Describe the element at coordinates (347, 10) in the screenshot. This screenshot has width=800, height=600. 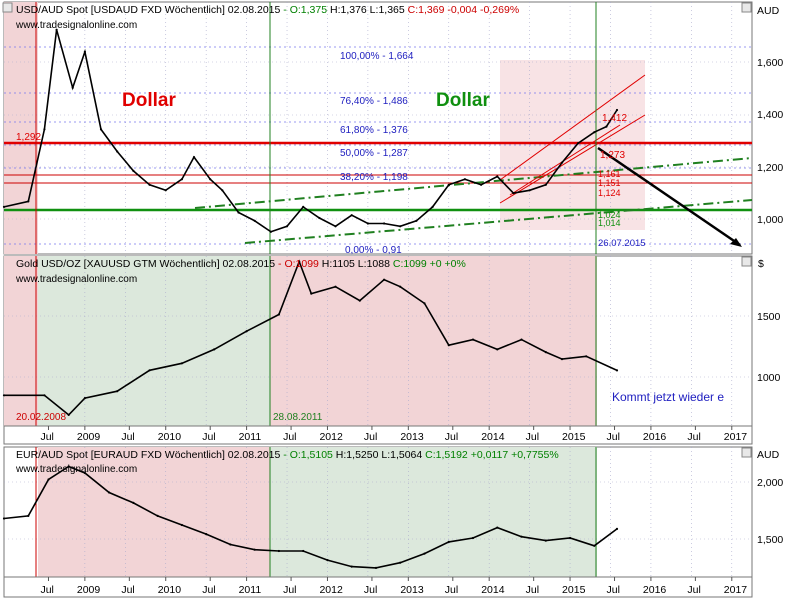
I see `header-value: H:1,376` at that location.